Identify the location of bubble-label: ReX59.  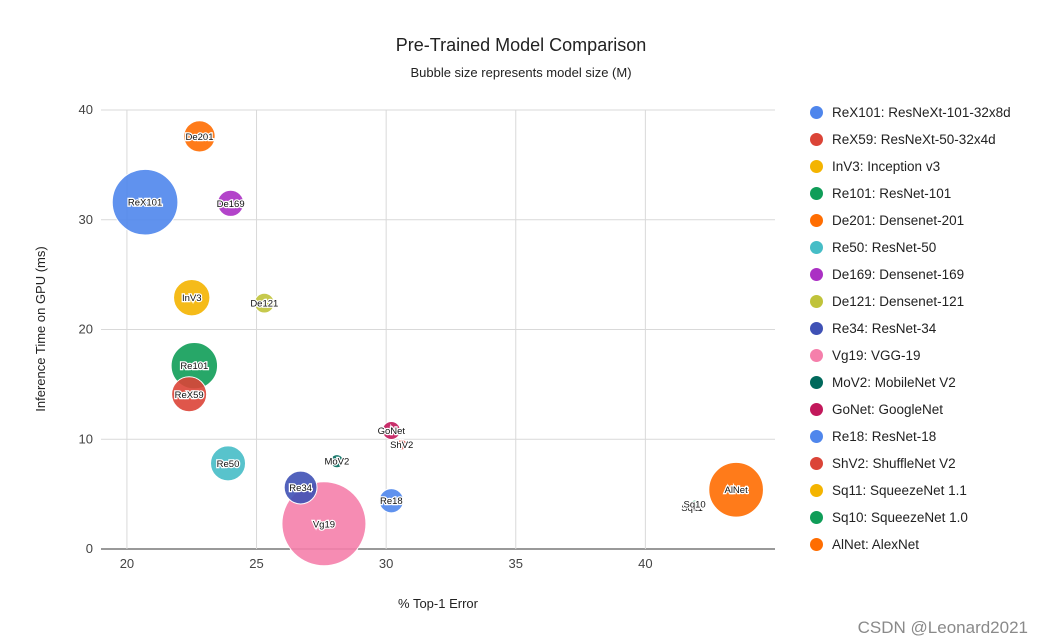
(189, 395).